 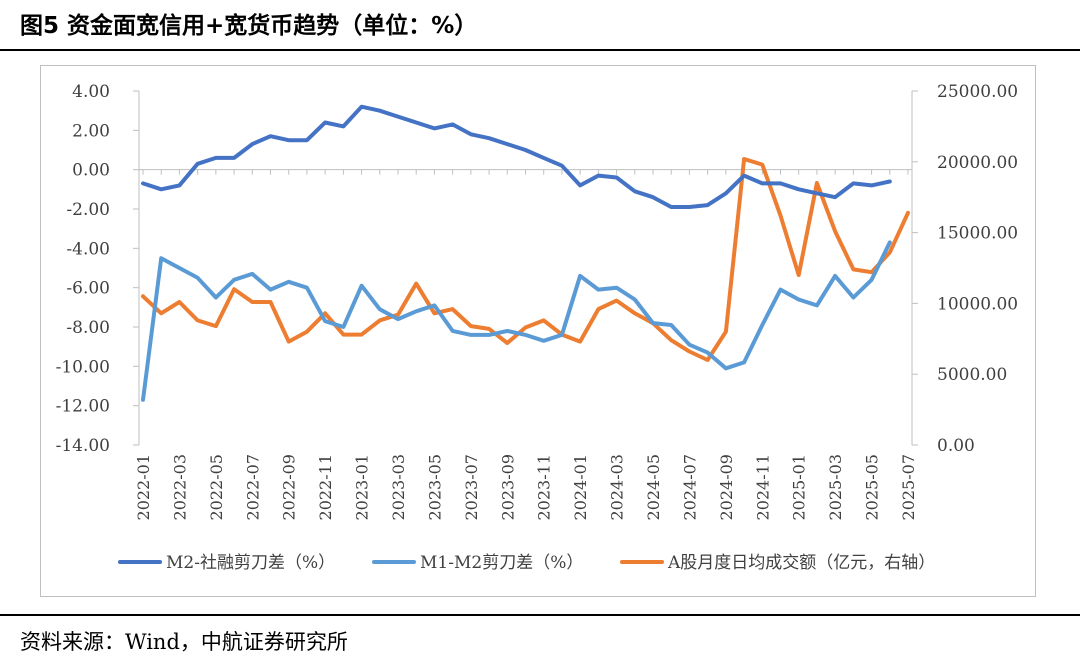 I want to click on x-tick-label: 2023-07, so click(x=471, y=487).